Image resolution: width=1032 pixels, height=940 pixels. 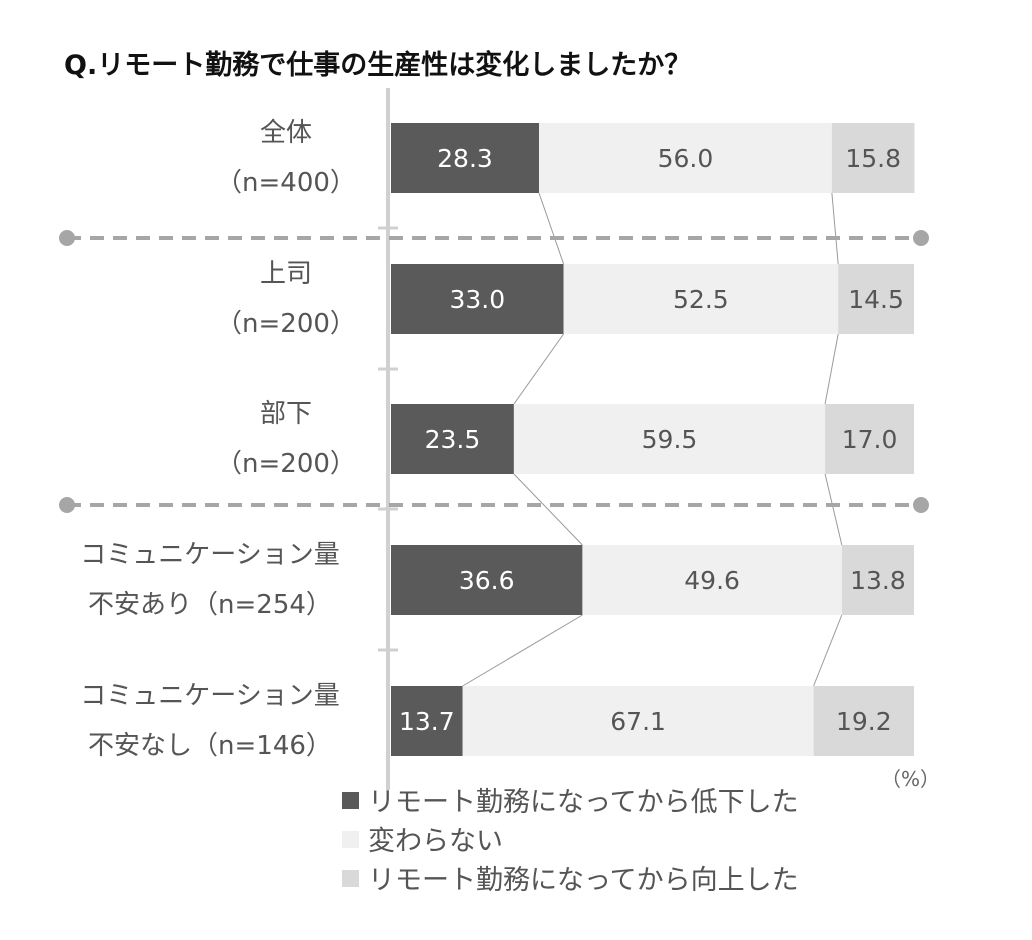 I want to click on chart-title: Q.リモート勤務で仕事の生産性は変化しましたか？, so click(x=377, y=65).